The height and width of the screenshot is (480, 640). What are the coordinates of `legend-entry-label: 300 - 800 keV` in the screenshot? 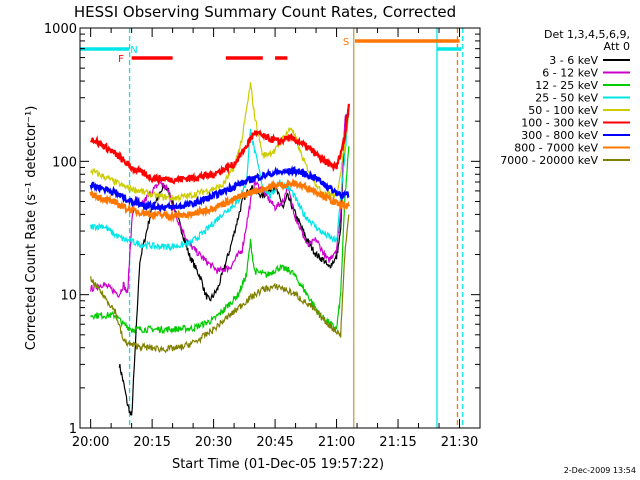 It's located at (559, 135).